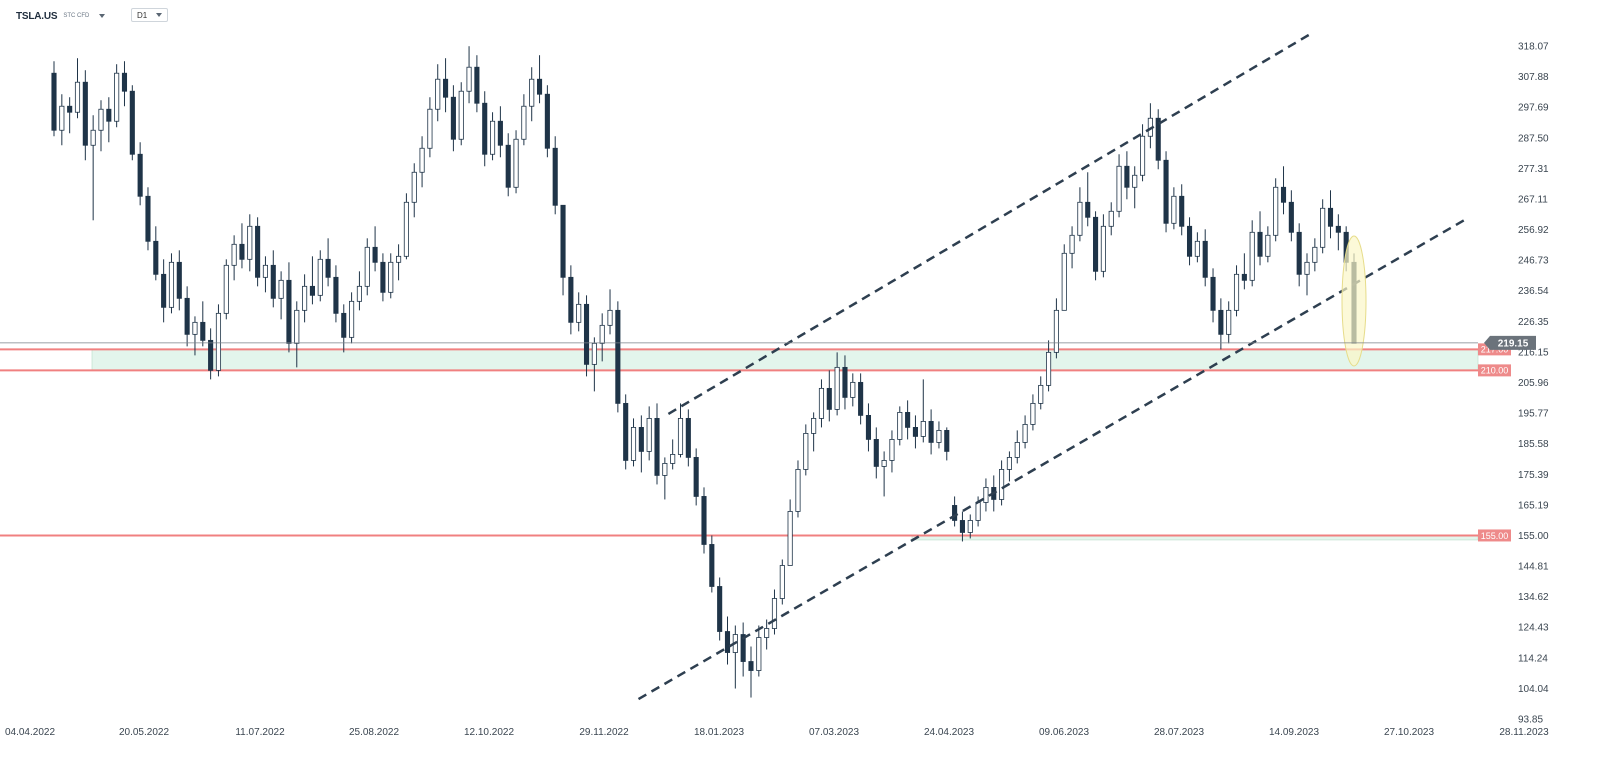 The image size is (1600, 762). Describe the element at coordinates (1533, 352) in the screenshot. I see `y-tick-label: 216.15` at that location.